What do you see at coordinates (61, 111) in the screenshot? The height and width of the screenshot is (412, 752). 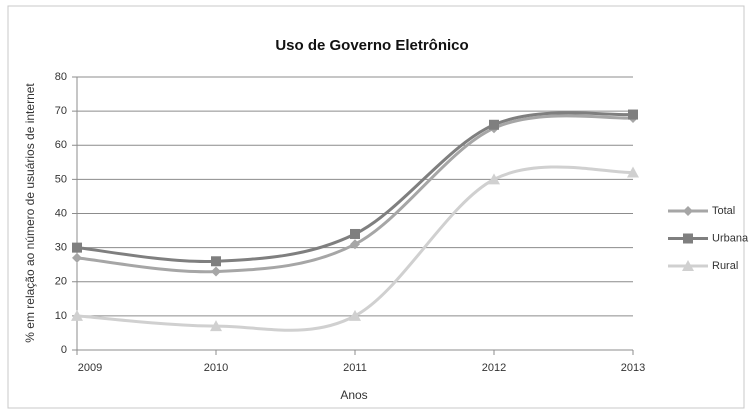 I see `y-tick-label: 70` at bounding box center [61, 111].